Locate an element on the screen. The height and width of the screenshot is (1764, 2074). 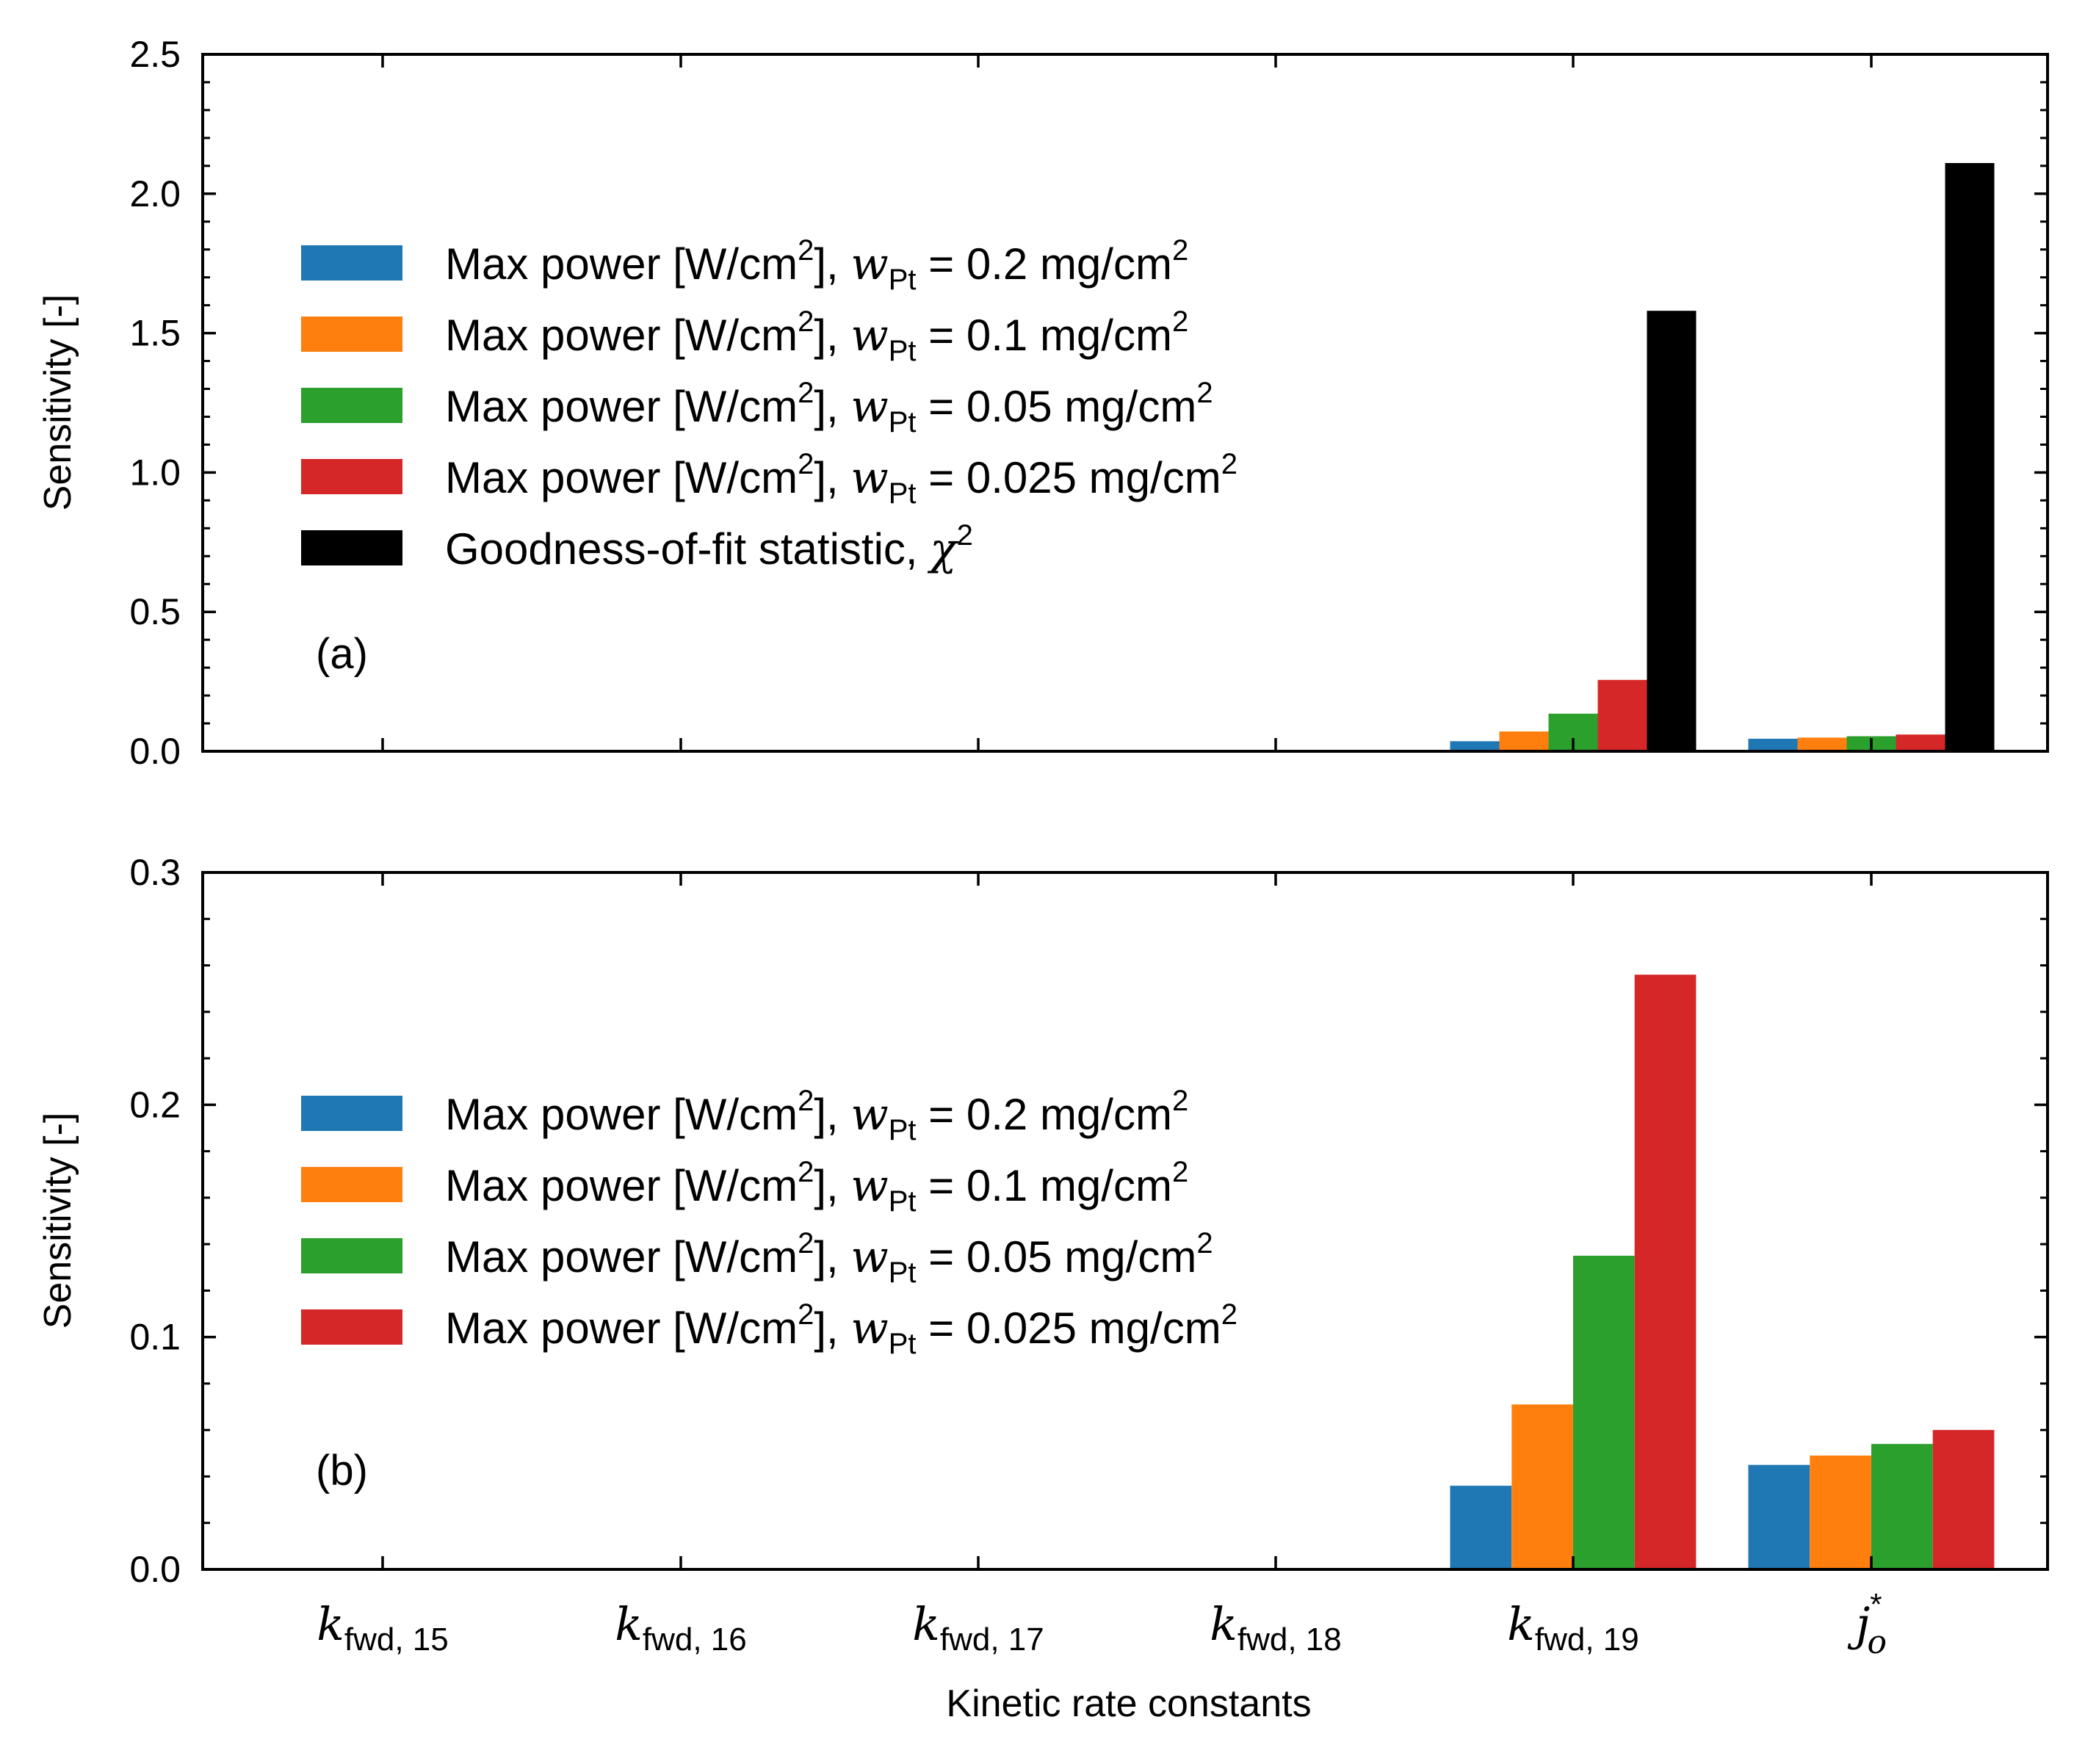
panel-a-bar-series3-cat5 is located at coordinates (1920, 742).